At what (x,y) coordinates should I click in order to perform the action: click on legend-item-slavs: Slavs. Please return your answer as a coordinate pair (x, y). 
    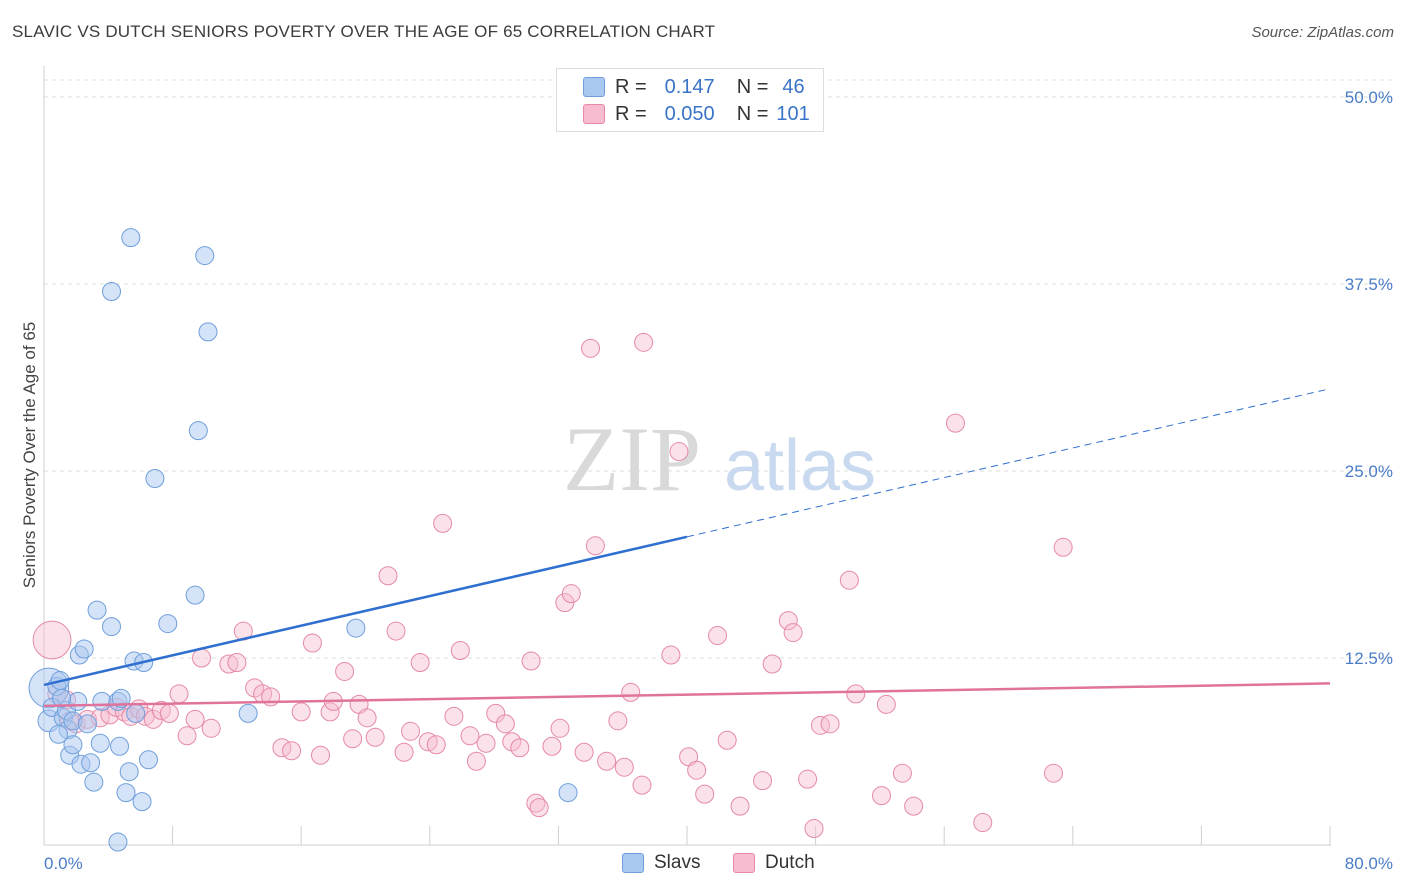
    Looking at the image, I should click on (661, 863).